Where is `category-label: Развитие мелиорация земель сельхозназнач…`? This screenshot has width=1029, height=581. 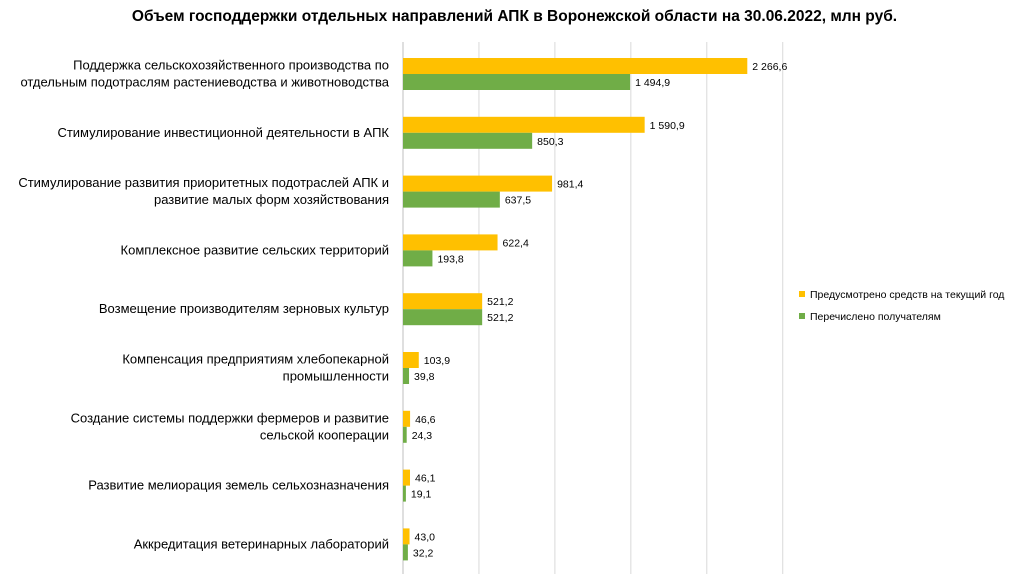 category-label: Развитие мелиорация земель сельхозназнач… is located at coordinates (238, 485).